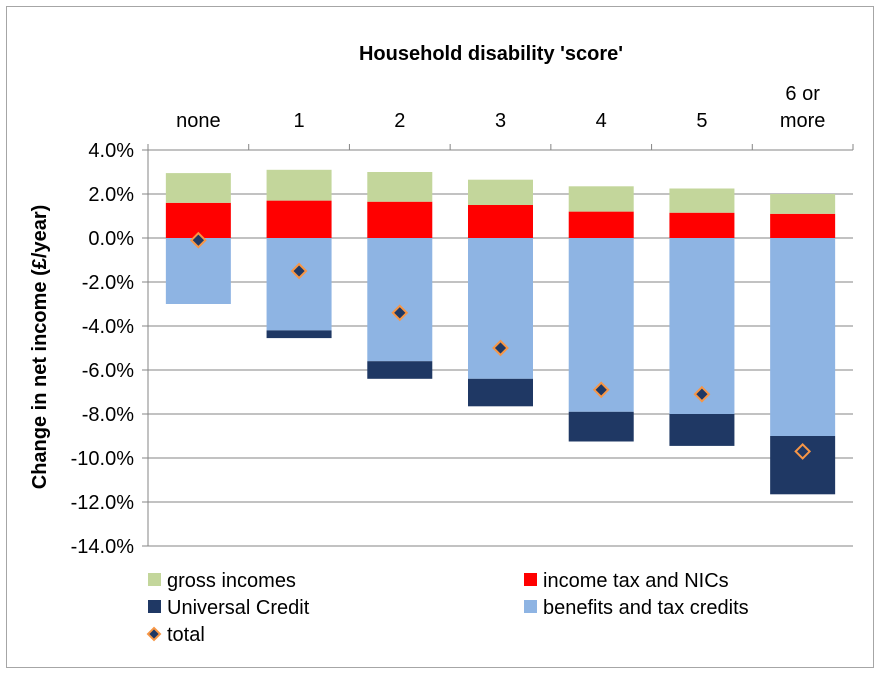 The height and width of the screenshot is (674, 881). I want to click on legend-label: Universal Credit, so click(238, 608).